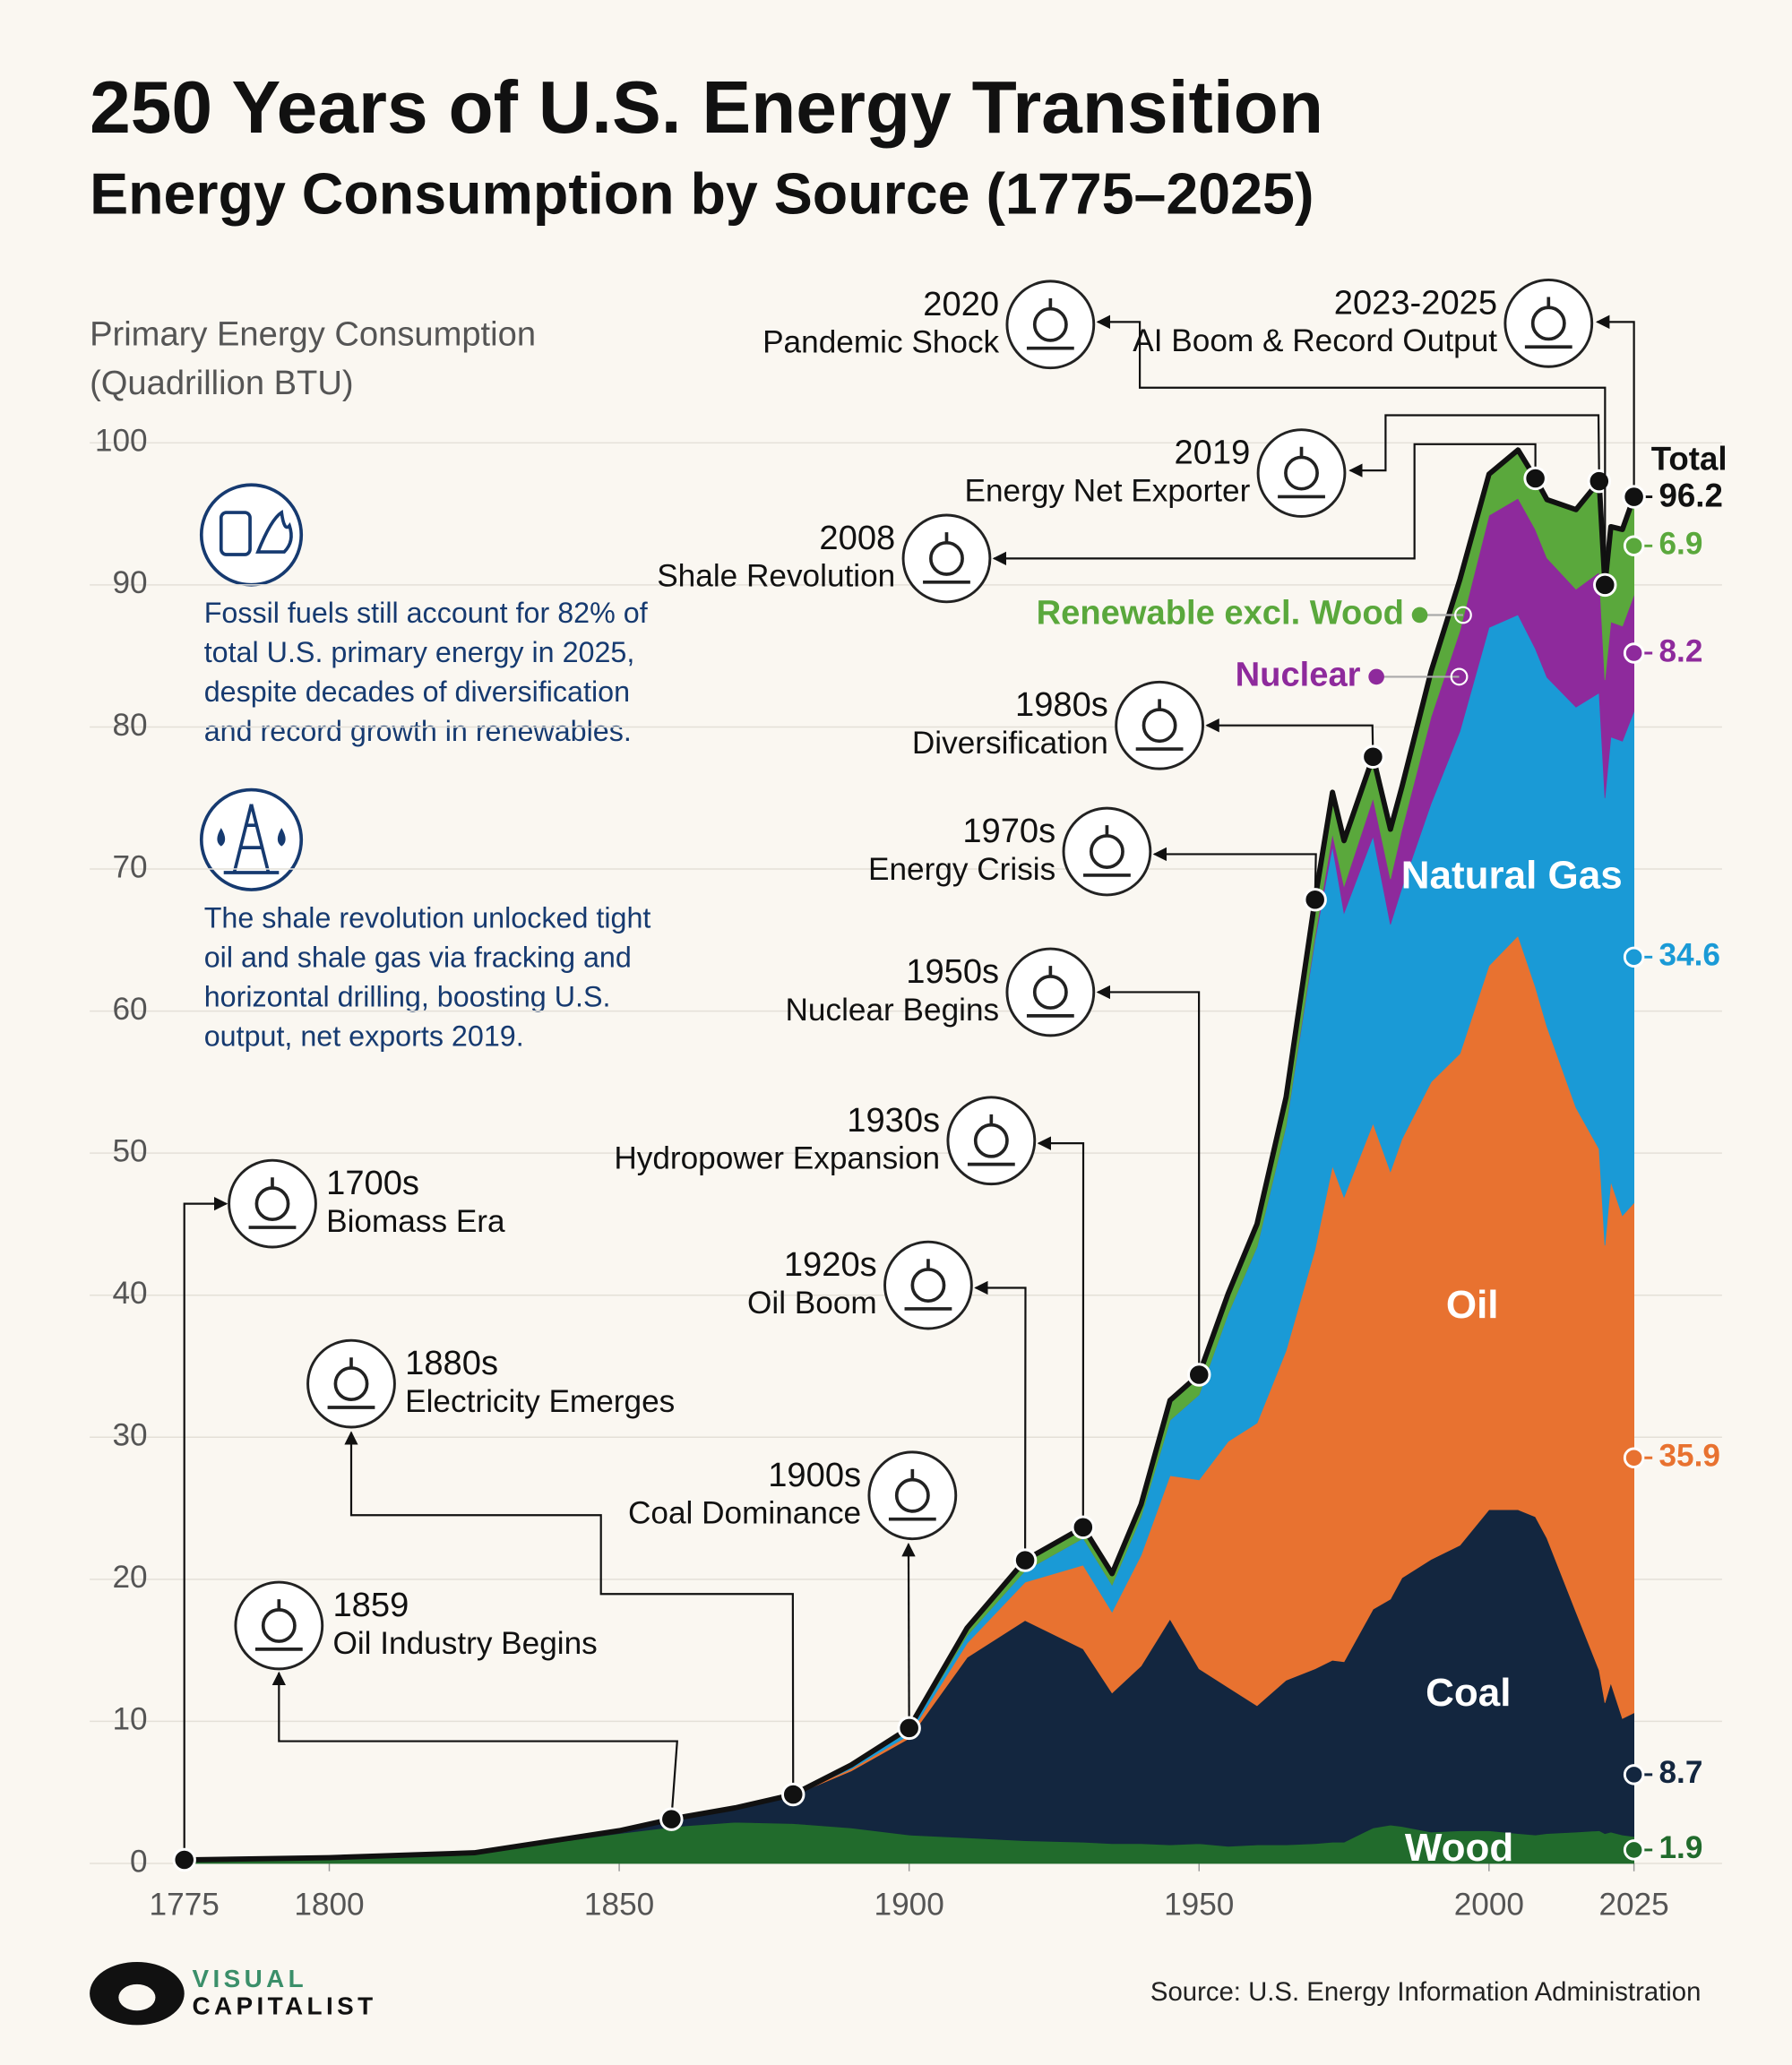  Describe the element at coordinates (953, 971) in the screenshot. I see `milestone-year: 1950s` at that location.